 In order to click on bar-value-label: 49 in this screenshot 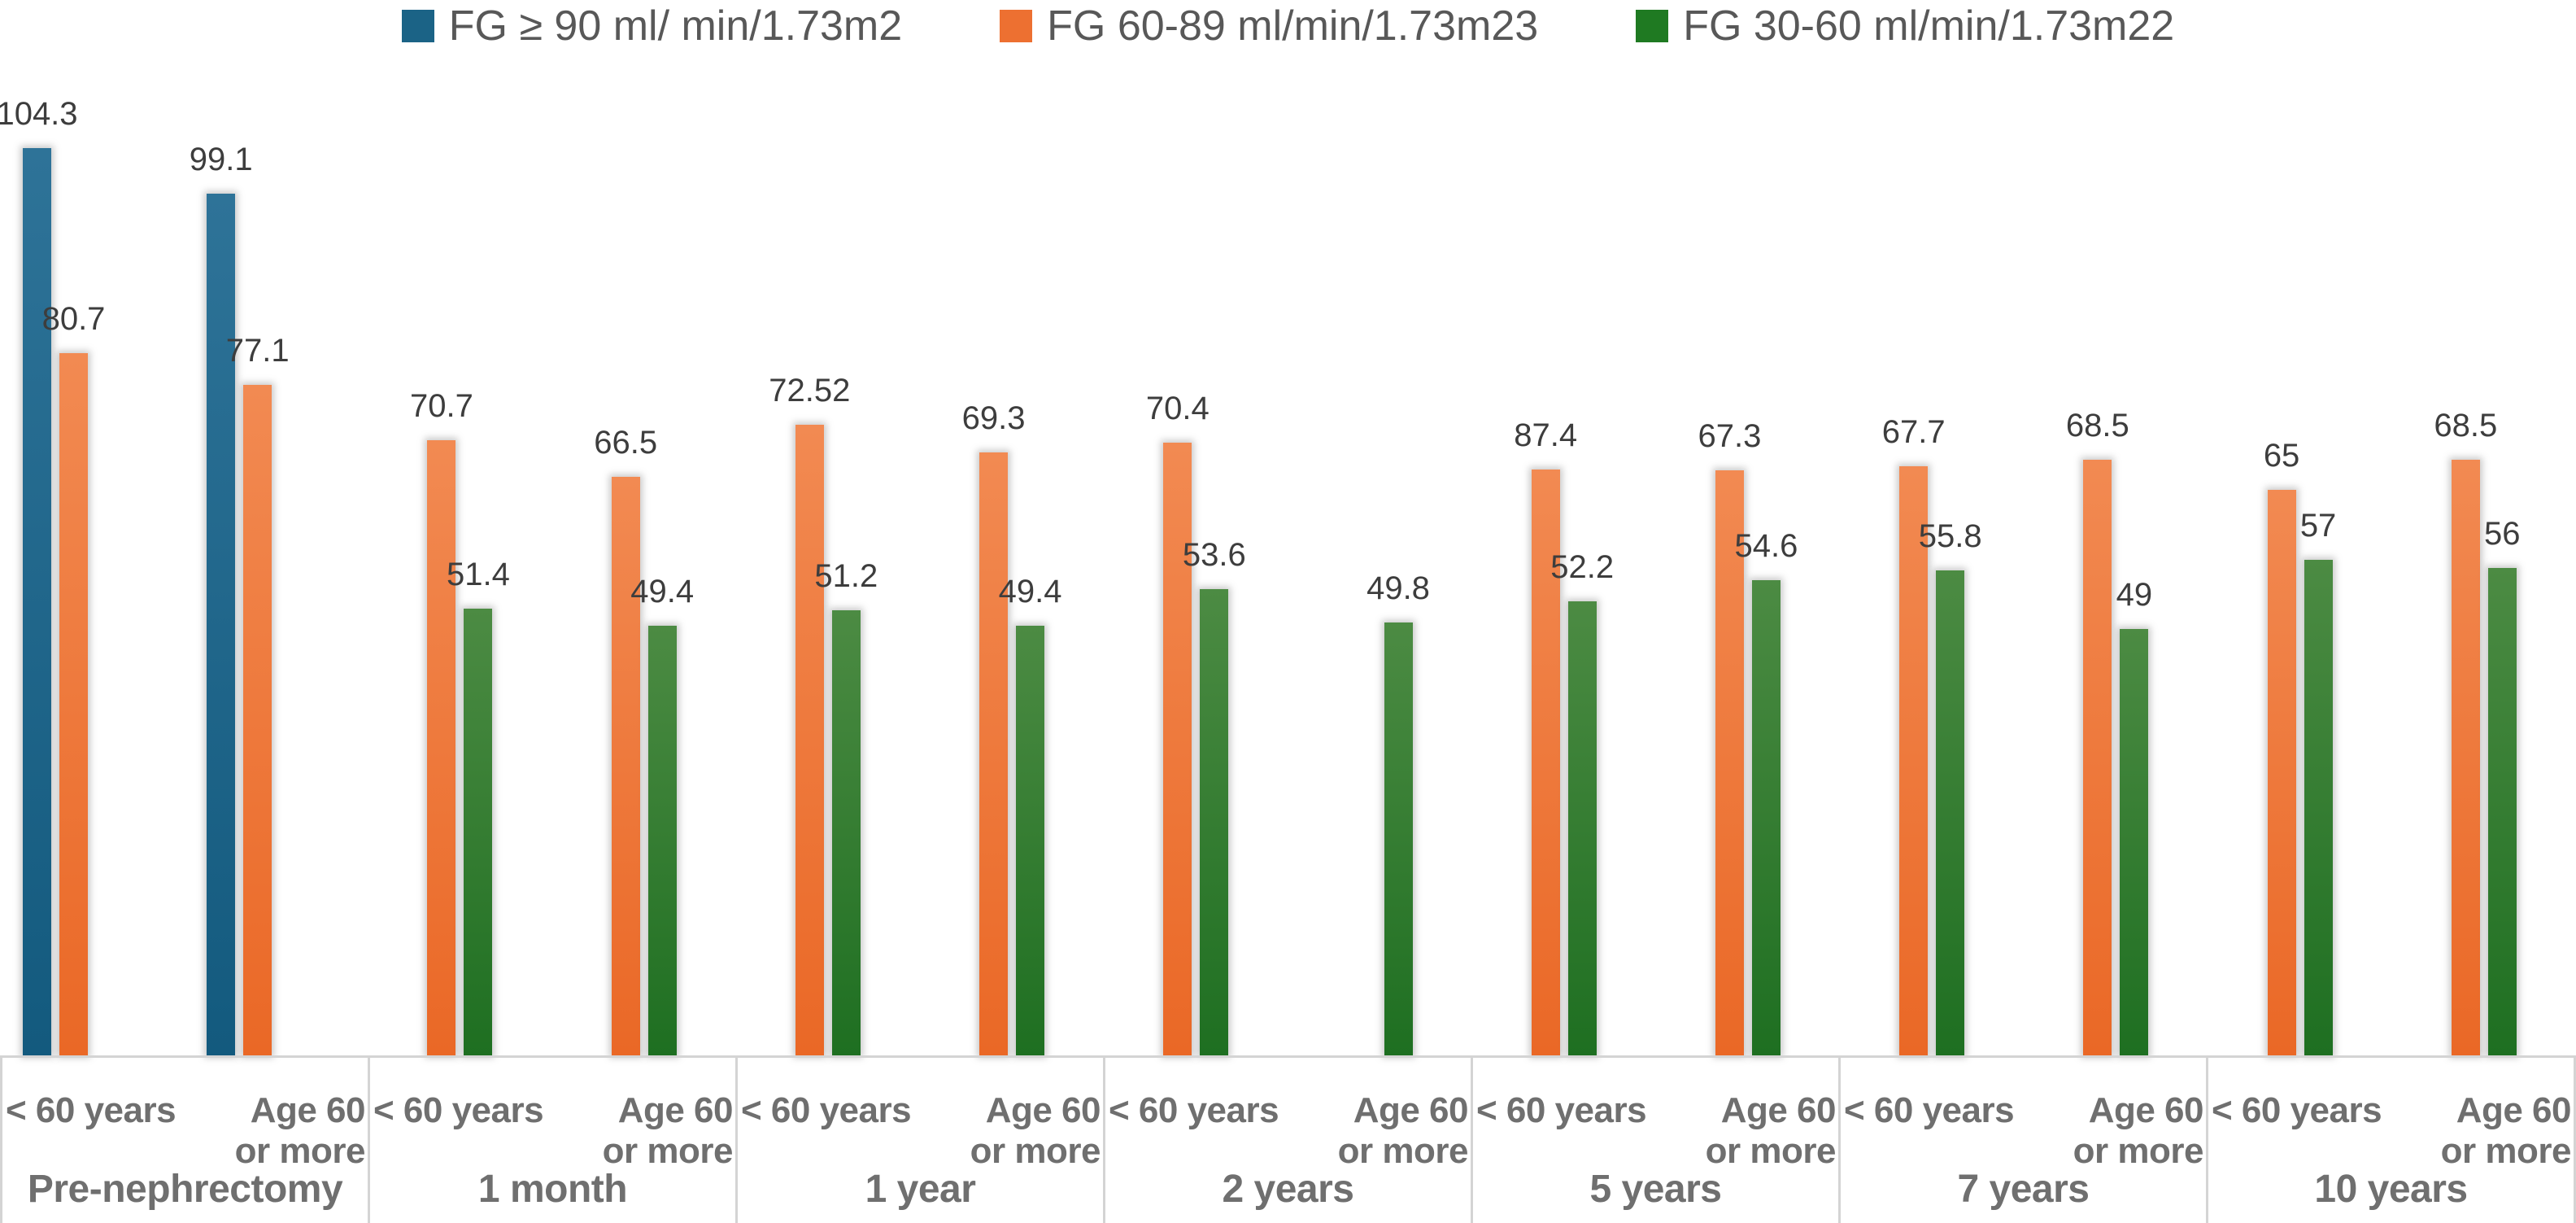, I will do `click(2134, 595)`.